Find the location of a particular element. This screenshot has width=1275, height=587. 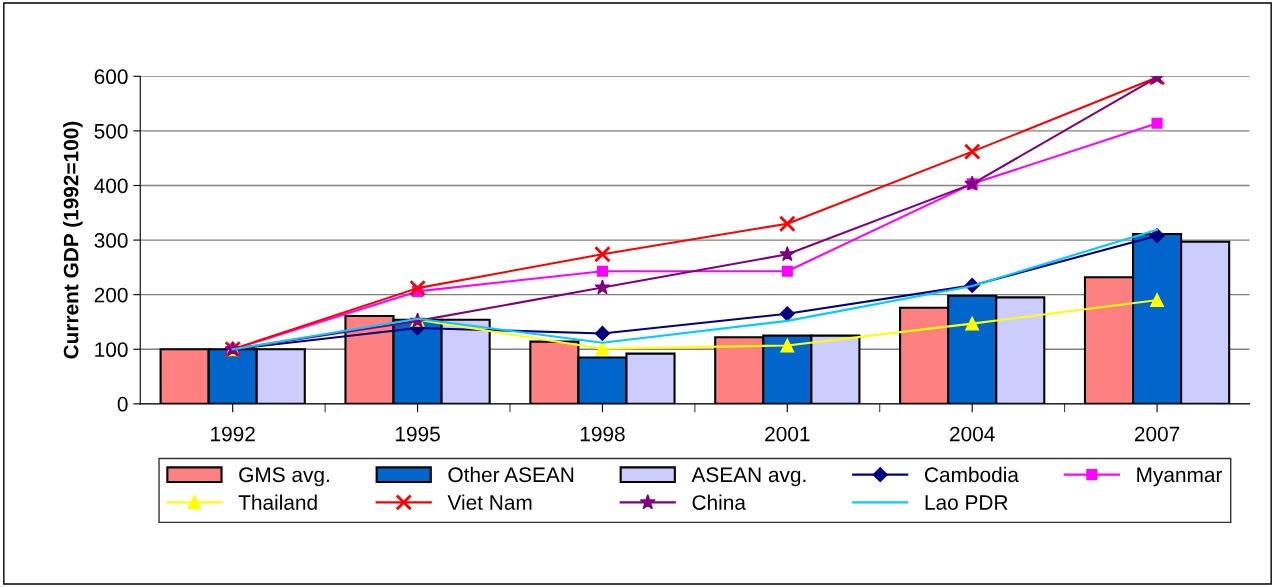

y-tick-label: 300 is located at coordinates (111, 240).